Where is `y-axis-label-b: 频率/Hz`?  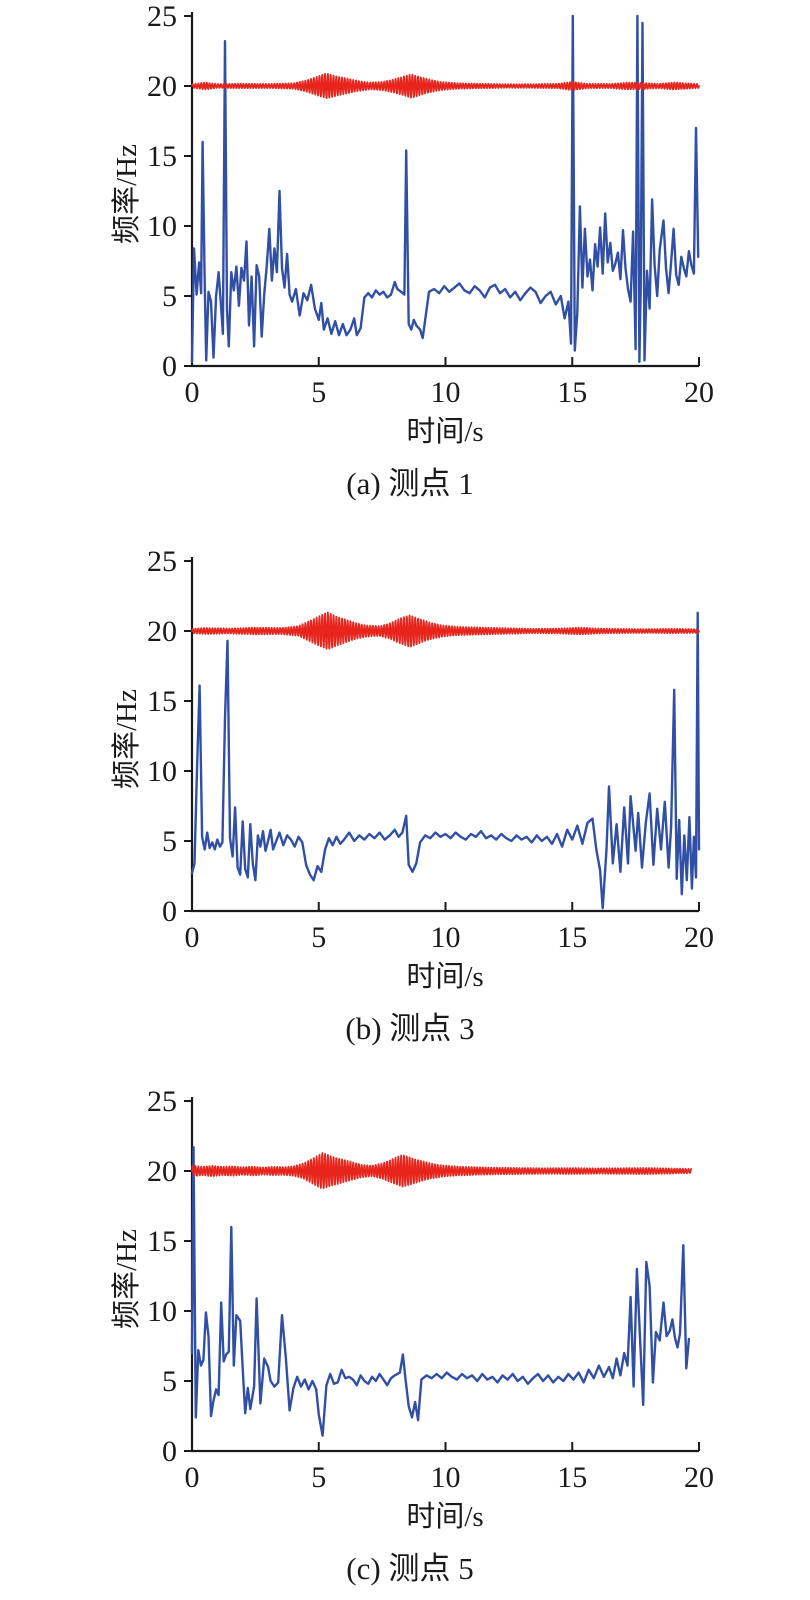 y-axis-label-b: 频率/Hz is located at coordinates (127, 739).